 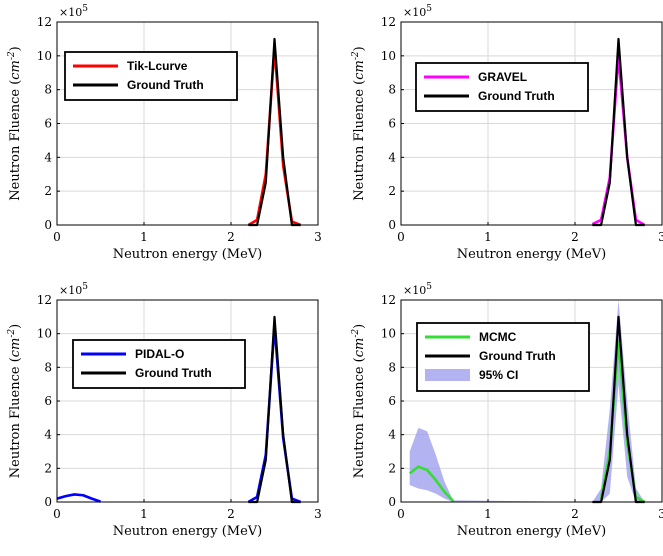 What do you see at coordinates (157, 66) in the screenshot?
I see `legend-entry-label: Tik-Lcurve` at bounding box center [157, 66].